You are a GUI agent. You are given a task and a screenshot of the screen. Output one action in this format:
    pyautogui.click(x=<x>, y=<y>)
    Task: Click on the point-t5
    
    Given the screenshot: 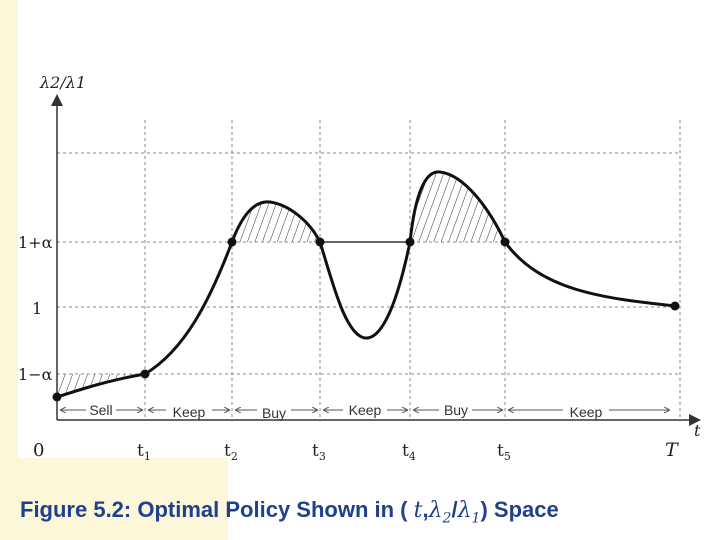 What is the action you would take?
    pyautogui.click(x=505, y=242)
    